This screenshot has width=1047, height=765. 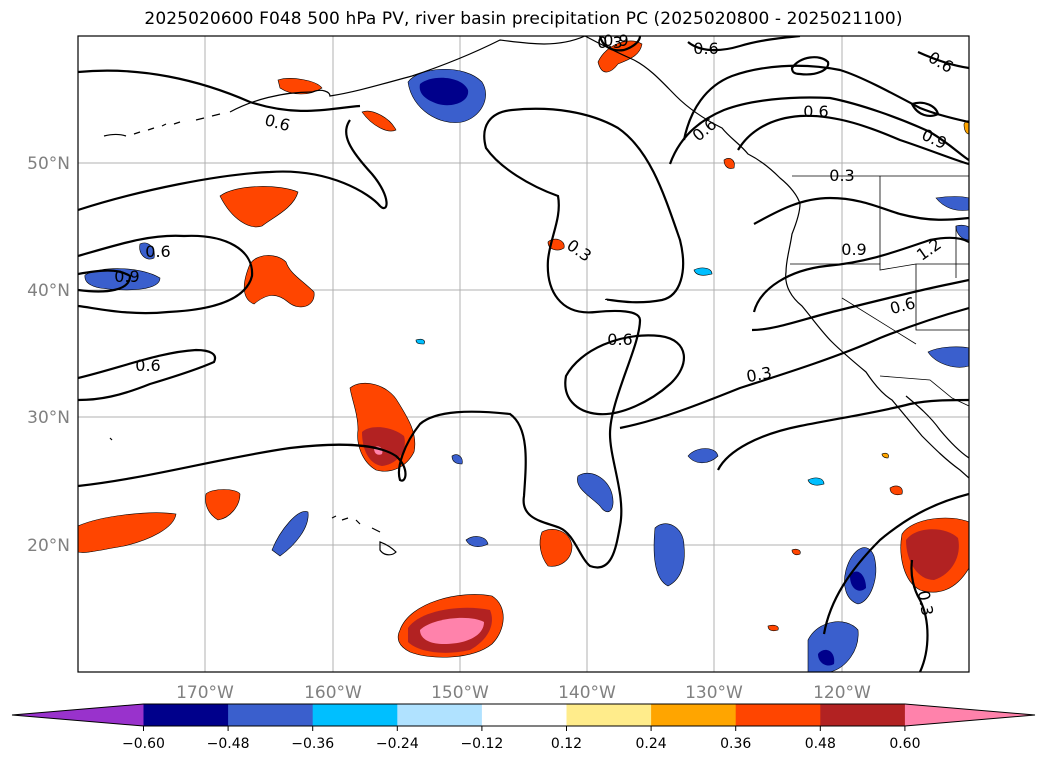 What do you see at coordinates (333, 693) in the screenshot?
I see `lon-label: 160°W` at bounding box center [333, 693].